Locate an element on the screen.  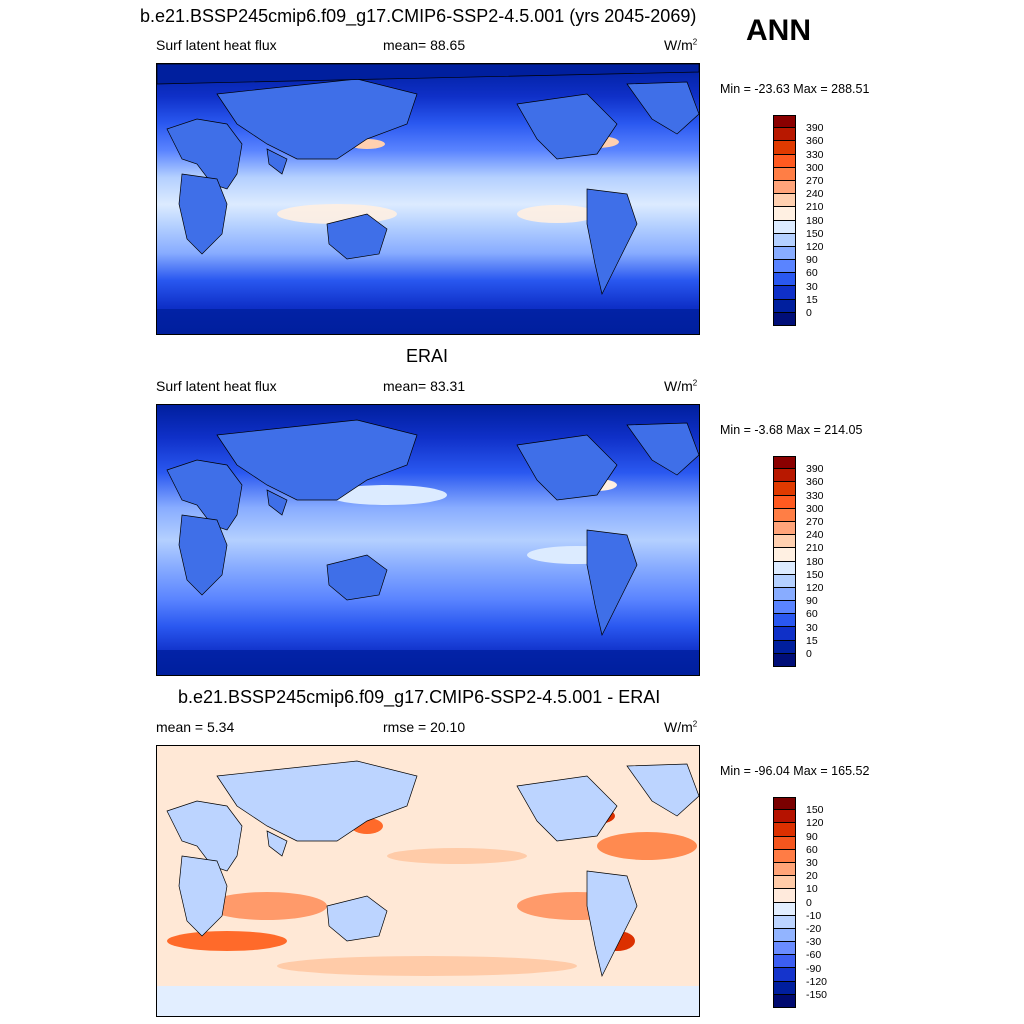
panel1-minmax: Min = -23.63 Max = 288.51 is located at coordinates (795, 89).